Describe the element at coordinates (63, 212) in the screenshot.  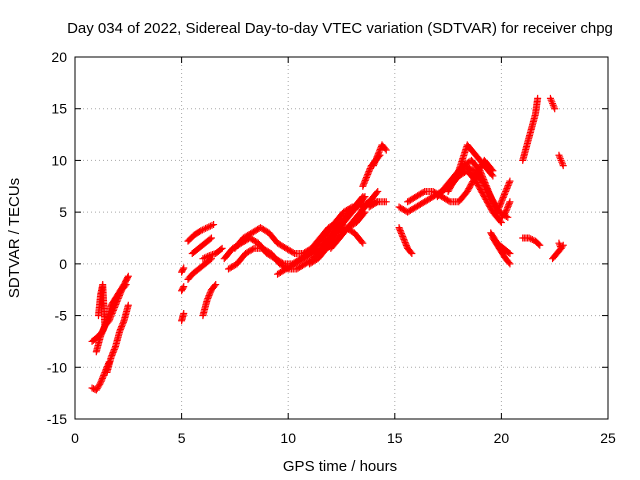
I see `y-tick-label: 5` at that location.